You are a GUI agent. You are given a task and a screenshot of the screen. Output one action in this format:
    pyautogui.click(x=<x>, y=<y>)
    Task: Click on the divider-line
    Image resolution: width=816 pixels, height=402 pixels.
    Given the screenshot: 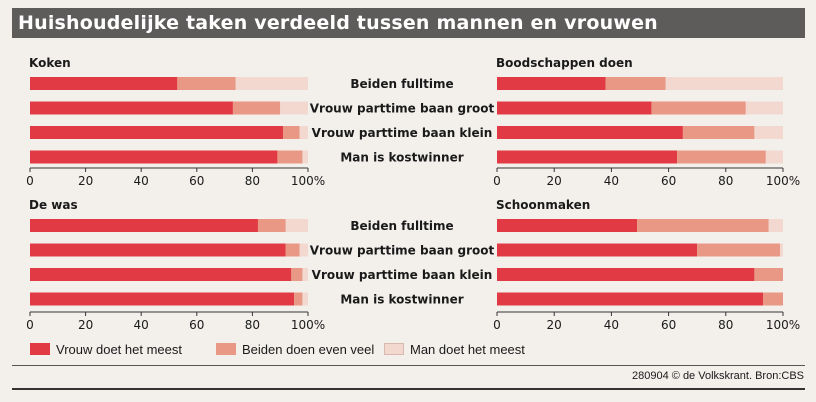 What is the action you would take?
    pyautogui.click(x=408, y=365)
    